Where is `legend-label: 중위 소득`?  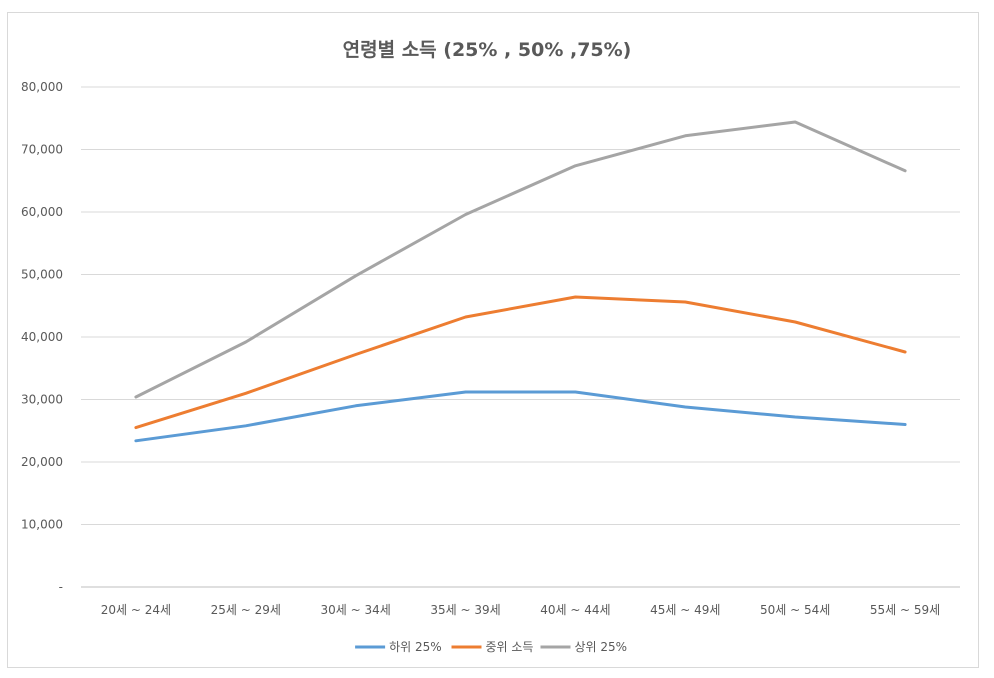 legend-label: 중위 소득 is located at coordinates (510, 647).